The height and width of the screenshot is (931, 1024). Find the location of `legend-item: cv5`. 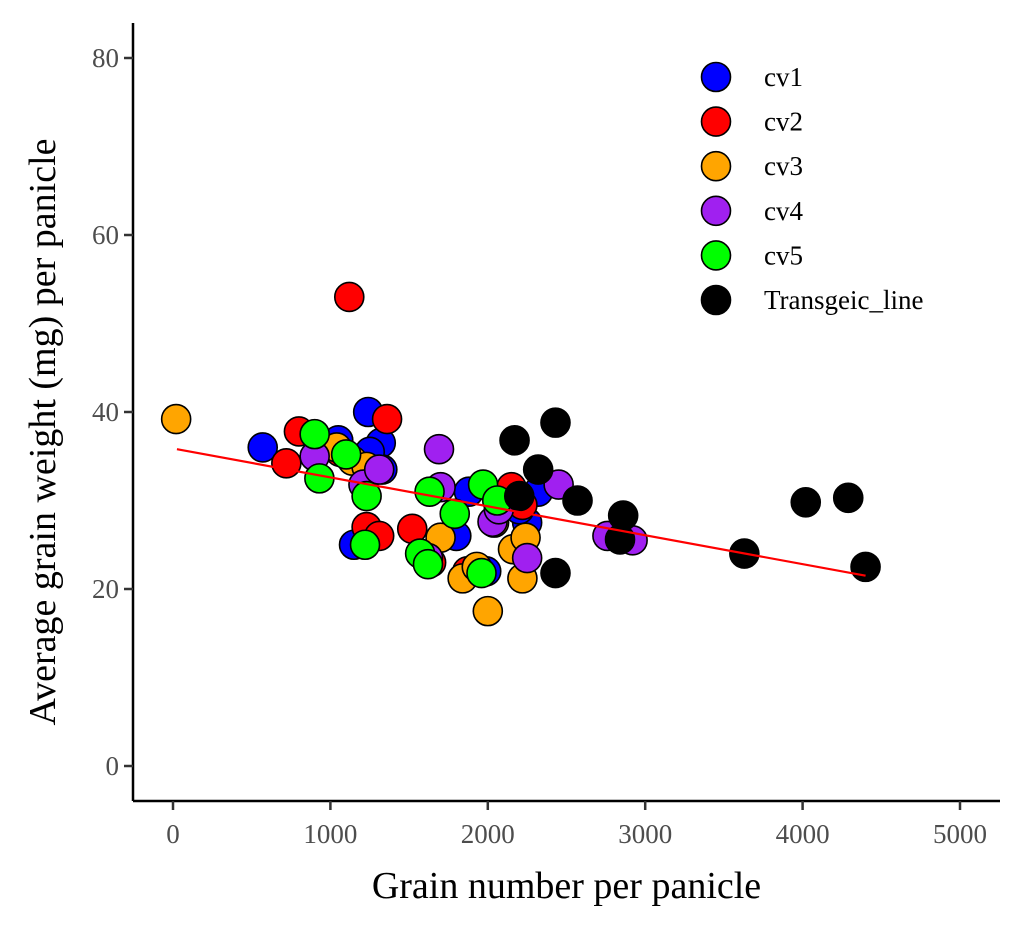

legend-item: cv5 is located at coordinates (751, 255).